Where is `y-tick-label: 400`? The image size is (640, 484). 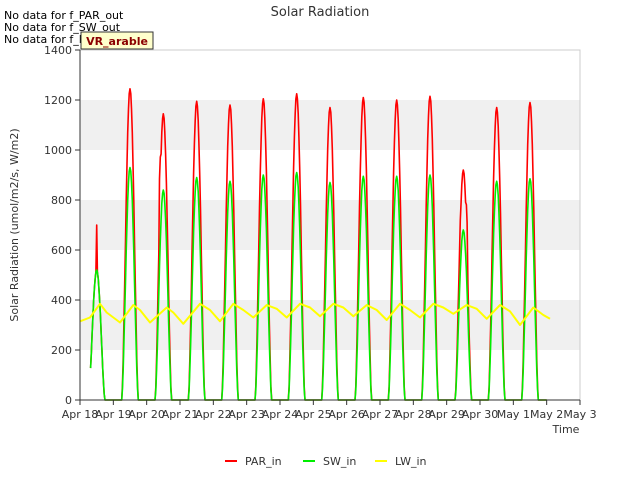
y-tick-label: 400 is located at coordinates (61, 300).